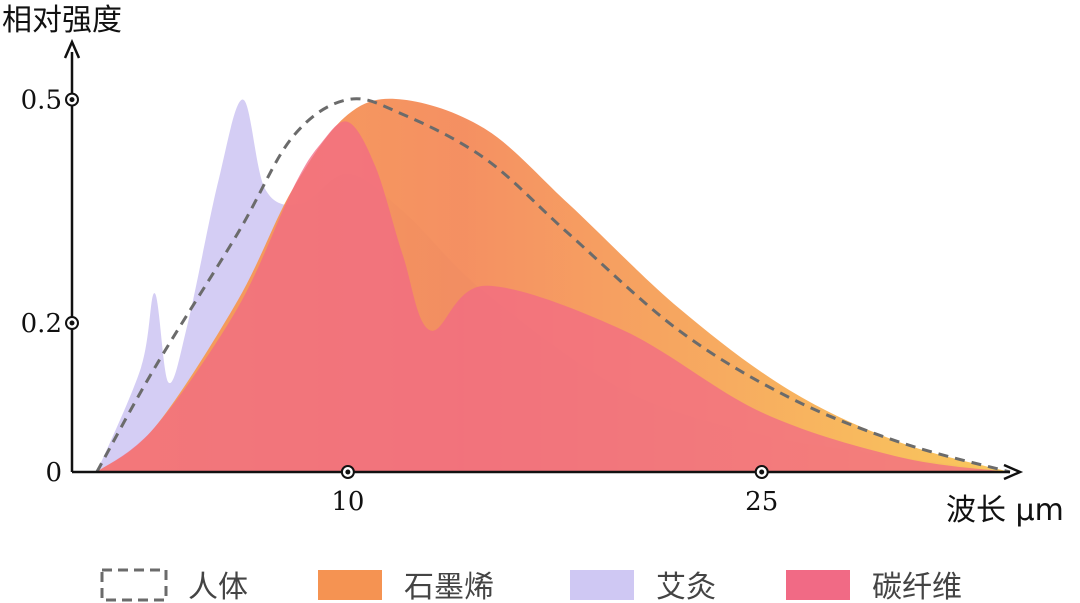  What do you see at coordinates (41, 101) in the screenshot?
I see `y-tick-label: 0.5` at bounding box center [41, 101].